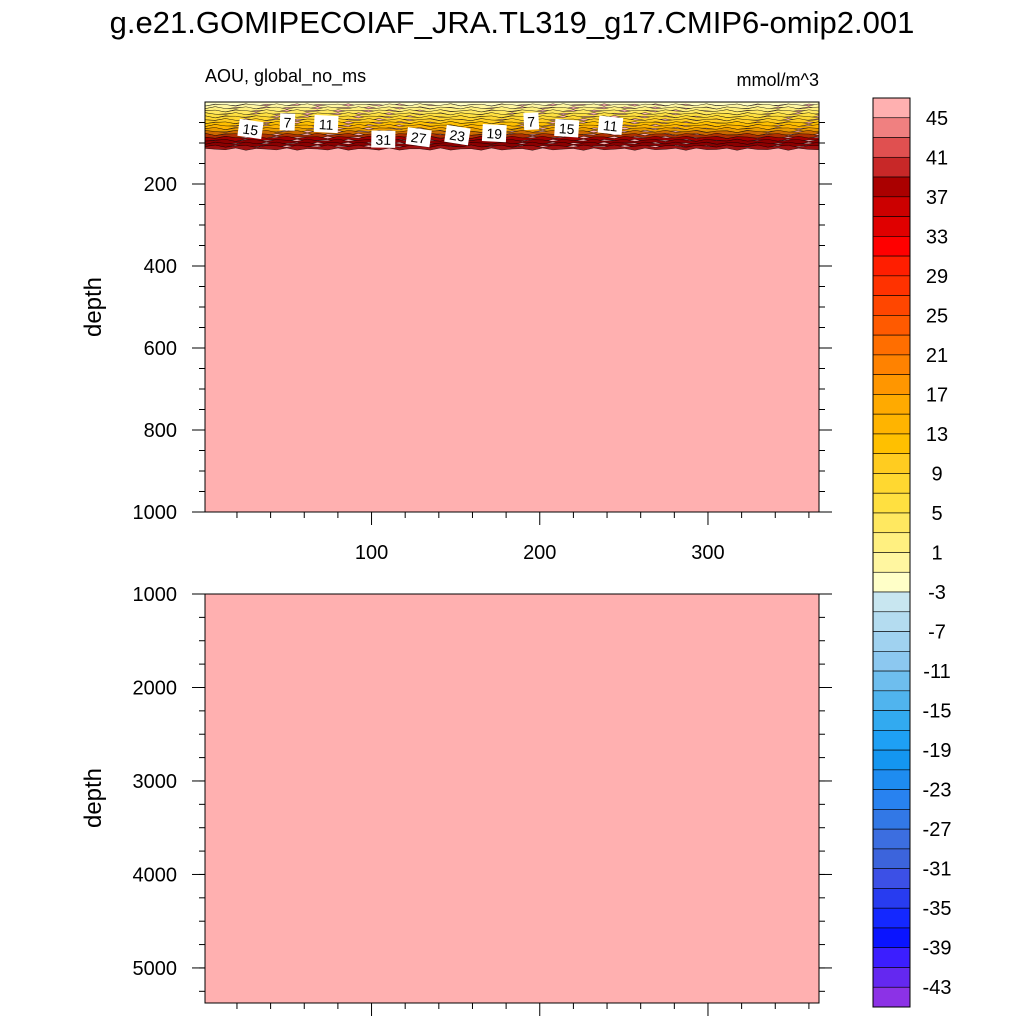 This screenshot has height=1024, width=1024. I want to click on colorbar-frame, so click(891, 552).